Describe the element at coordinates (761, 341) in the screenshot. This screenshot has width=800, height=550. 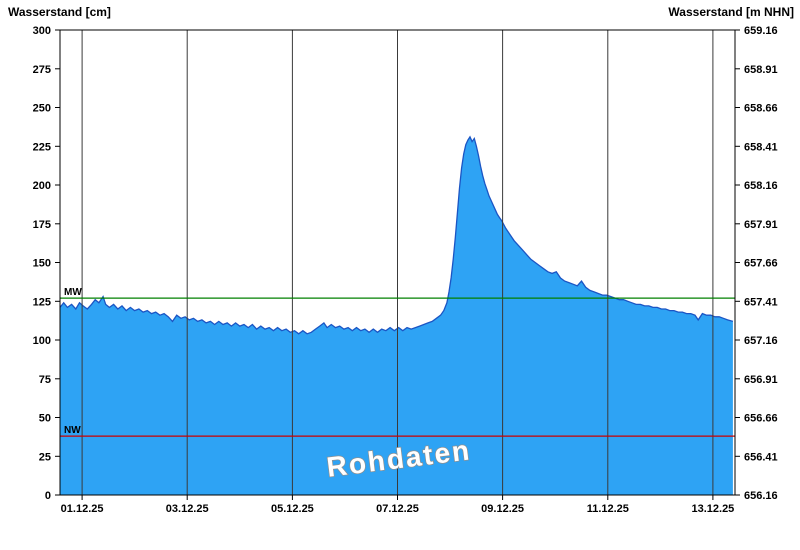
I see `y-right-tick-label: 657.16` at that location.